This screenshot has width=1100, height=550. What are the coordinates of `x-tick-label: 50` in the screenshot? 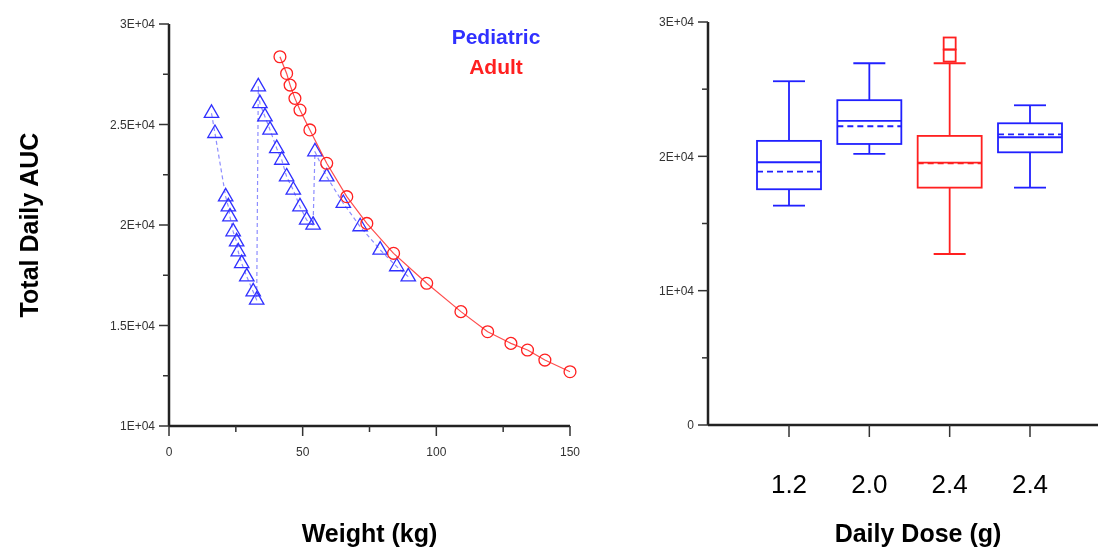 It's located at (302, 452).